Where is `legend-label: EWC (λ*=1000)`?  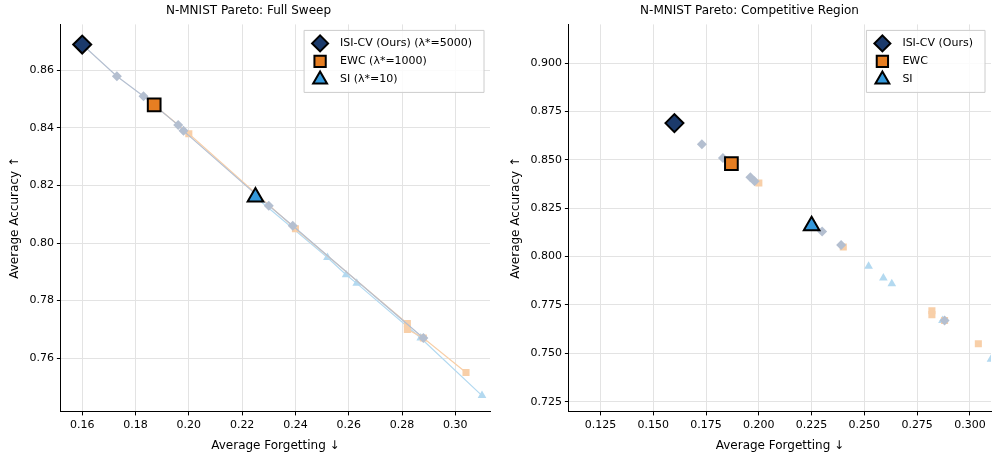
legend-label: EWC (λ*=1000) is located at coordinates (383, 61).